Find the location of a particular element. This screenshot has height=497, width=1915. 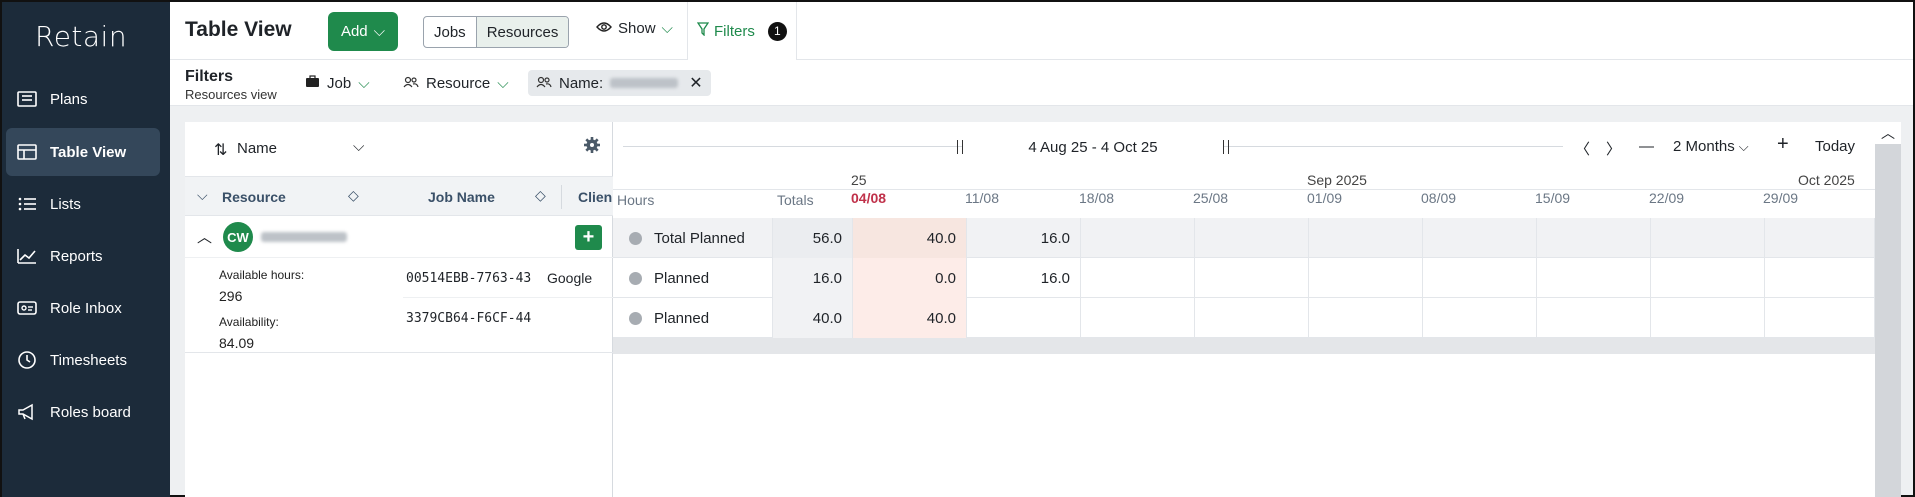

timeline-row: Total Planned 56.0 40.0 16.0 is located at coordinates (1244, 238).